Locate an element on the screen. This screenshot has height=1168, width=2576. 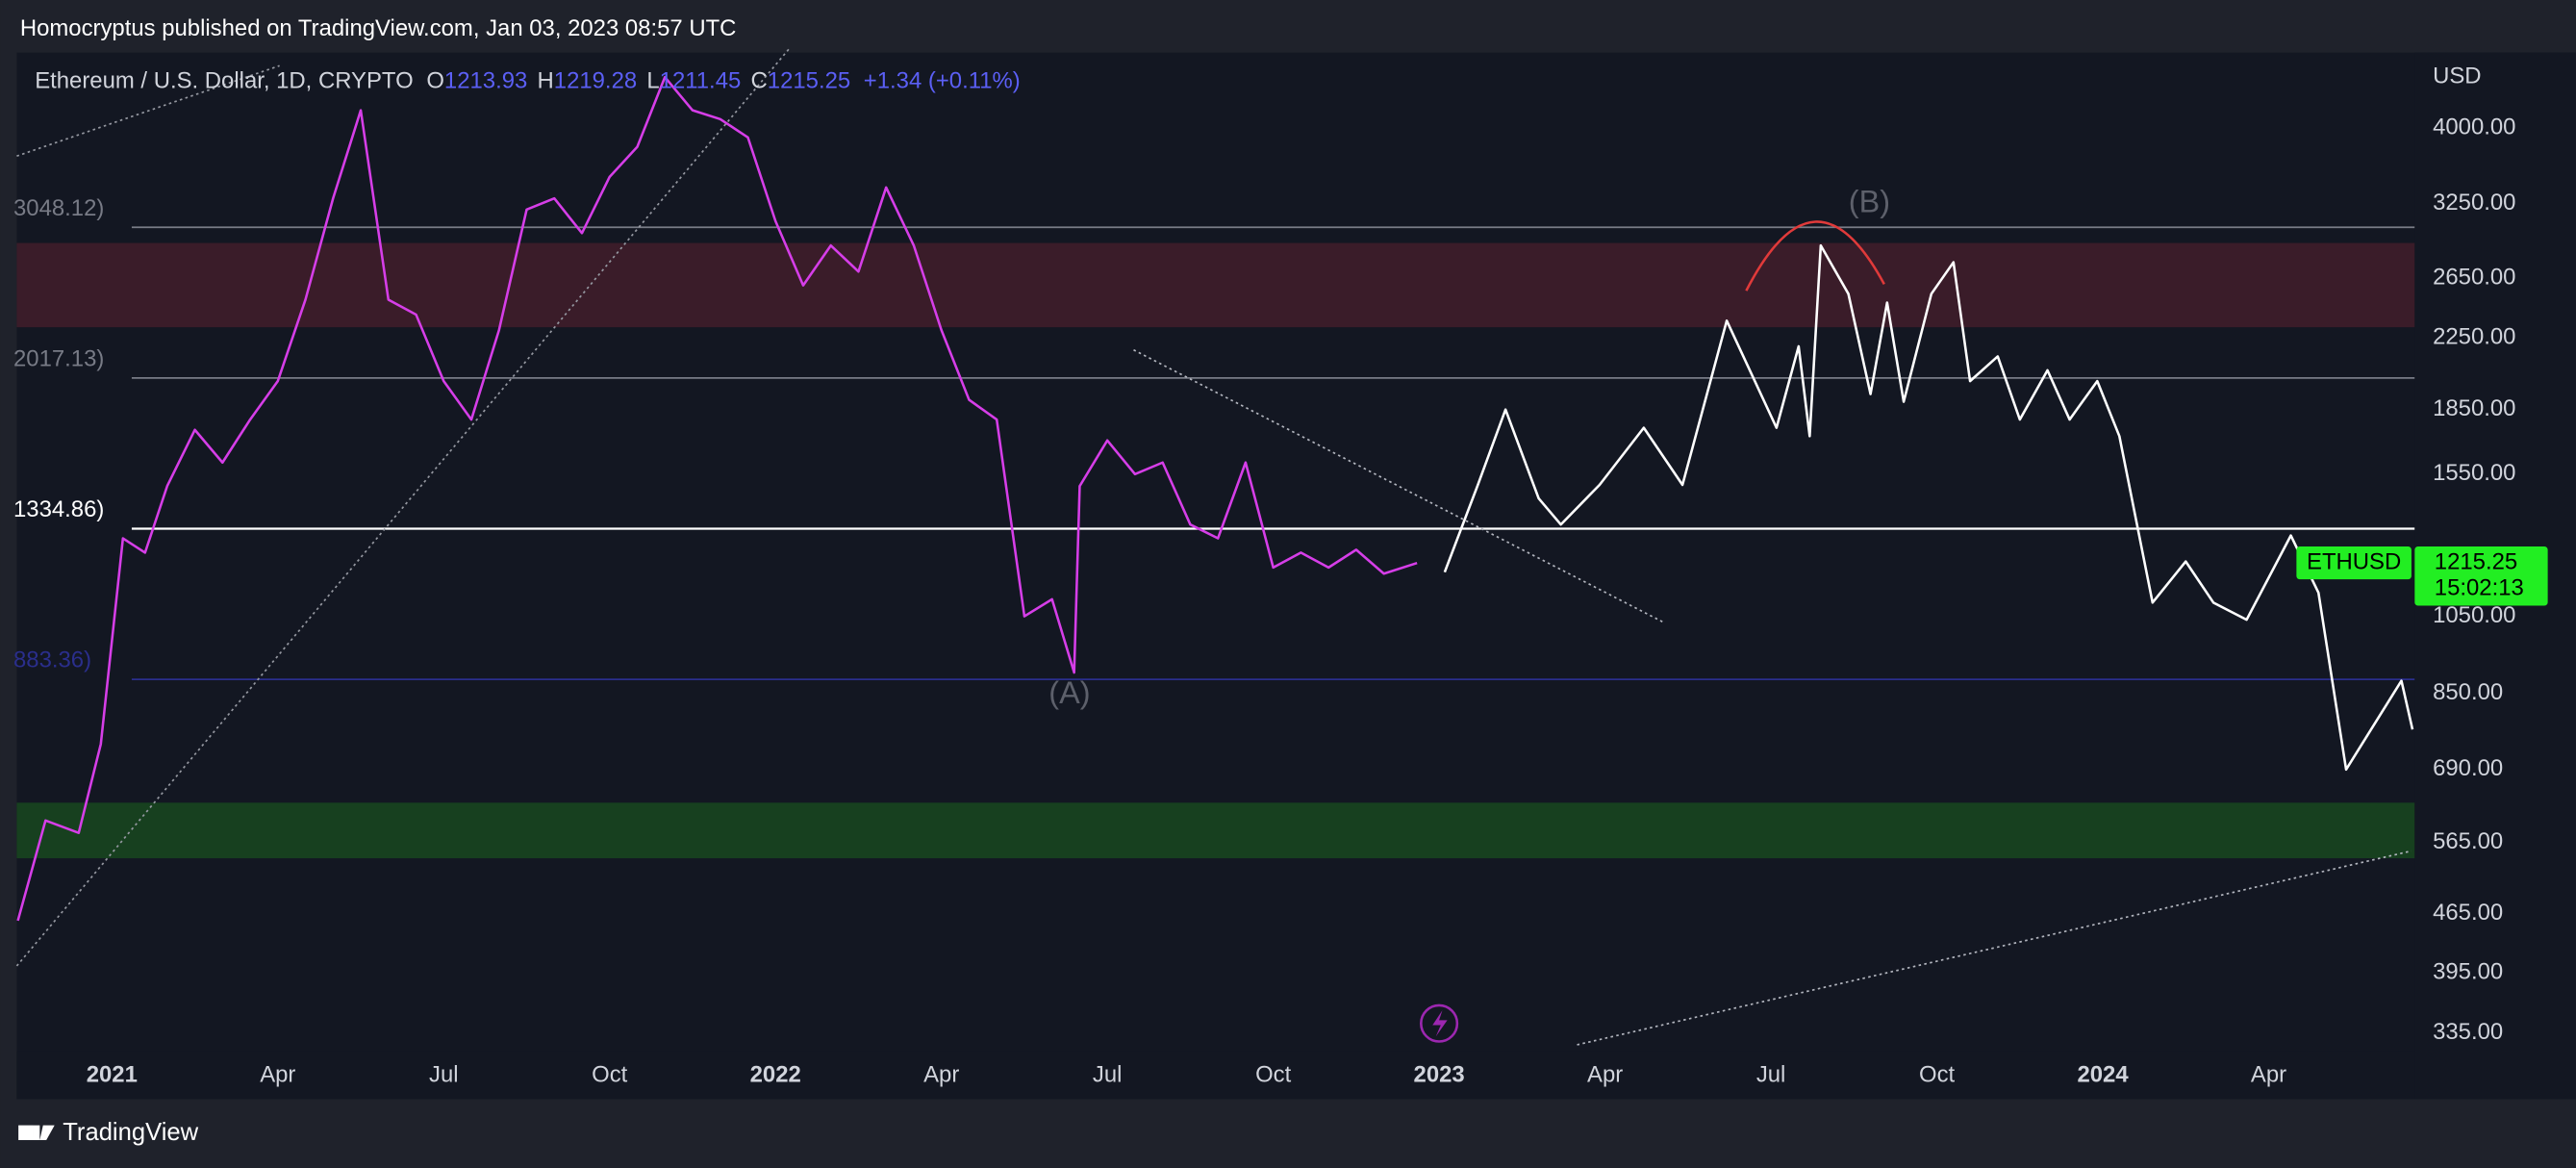
ohlc-key: O is located at coordinates (435, 81).